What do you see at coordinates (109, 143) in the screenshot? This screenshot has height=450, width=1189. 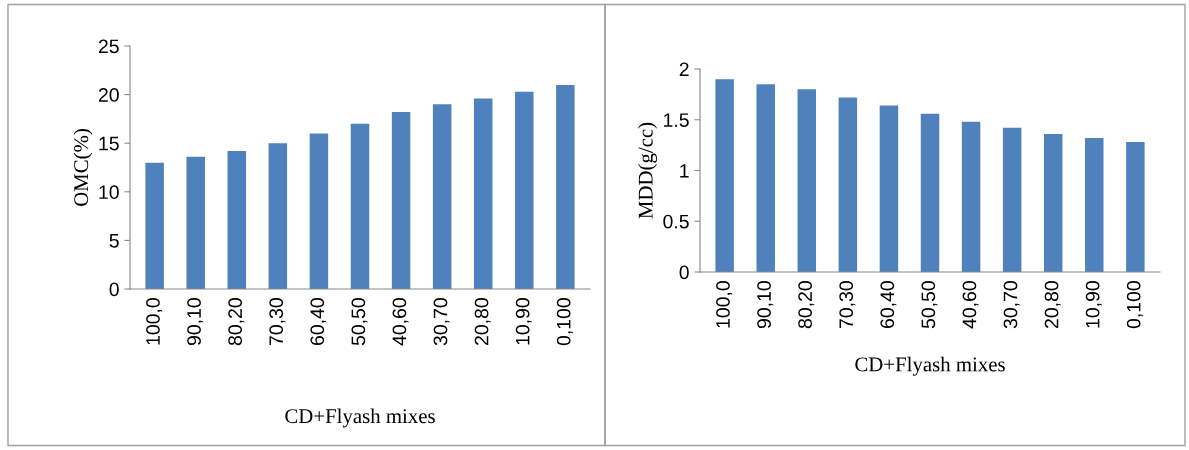 I see `y-tick-label: 15` at bounding box center [109, 143].